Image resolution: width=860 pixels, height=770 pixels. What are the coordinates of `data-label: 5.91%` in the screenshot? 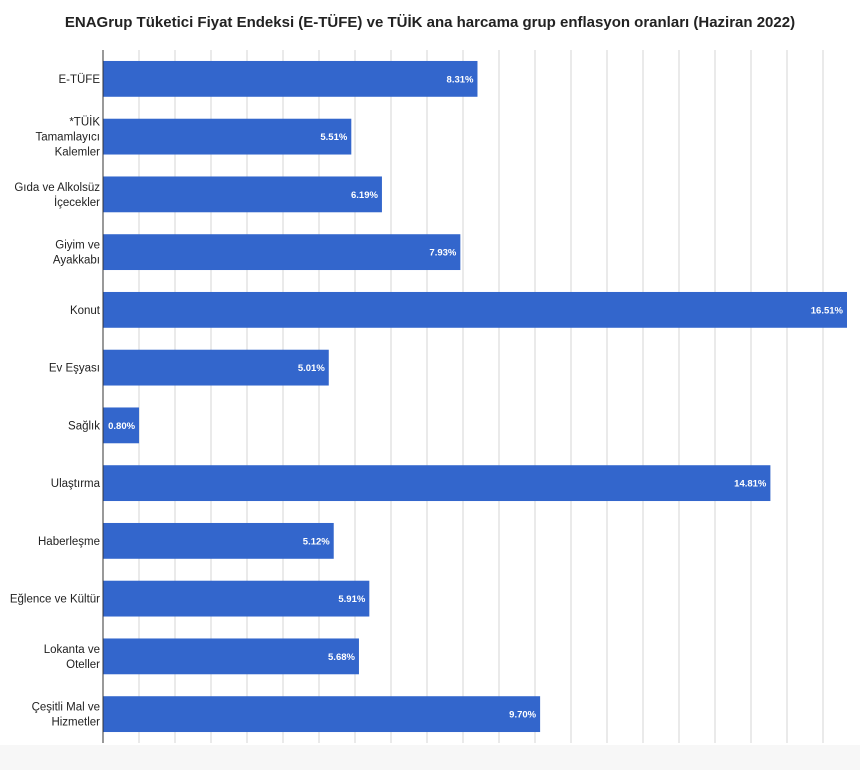 It's located at (351, 599).